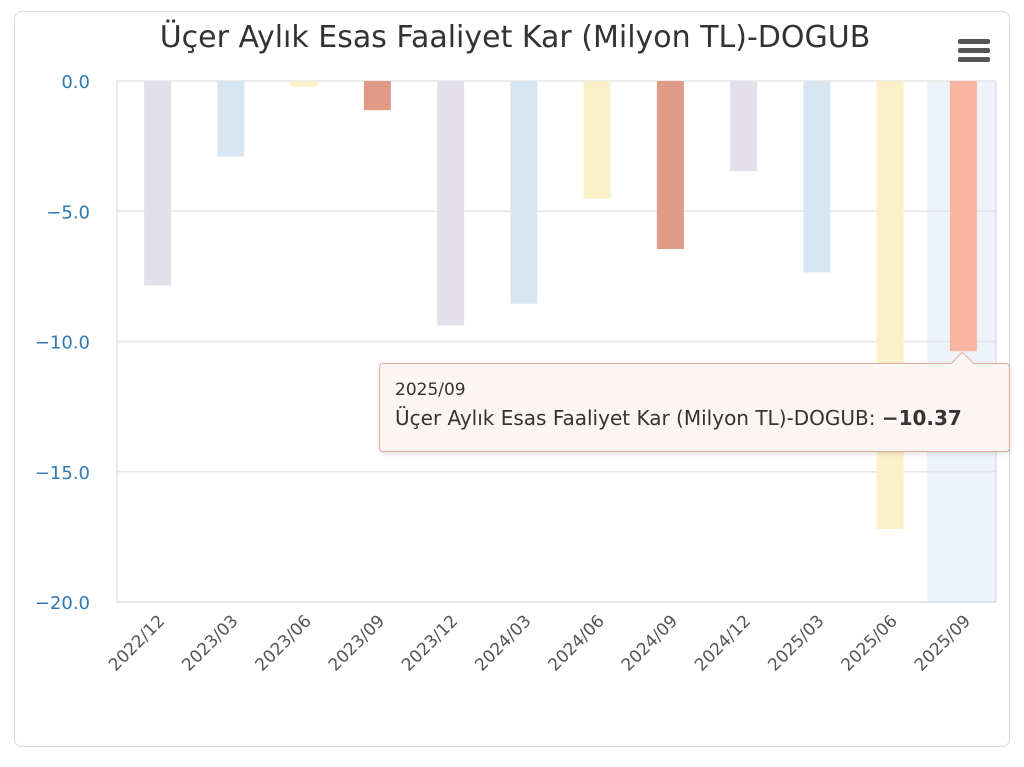  I want to click on y-tick-label: −10.0, so click(62, 343).